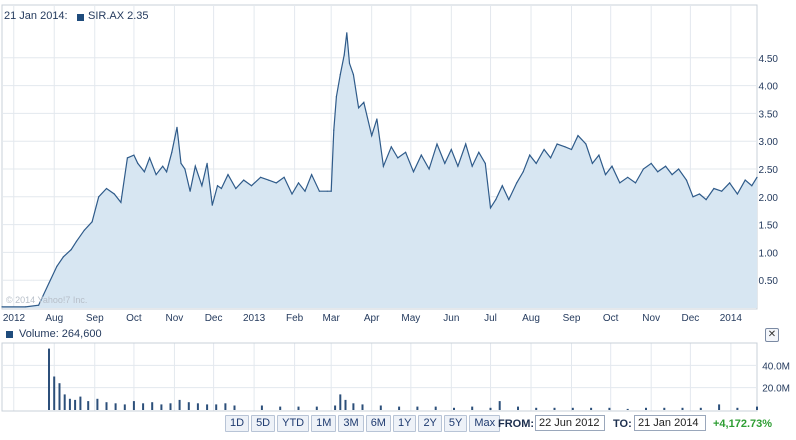 The width and height of the screenshot is (796, 440). I want to click on range-1y-button: 1Y, so click(404, 423).